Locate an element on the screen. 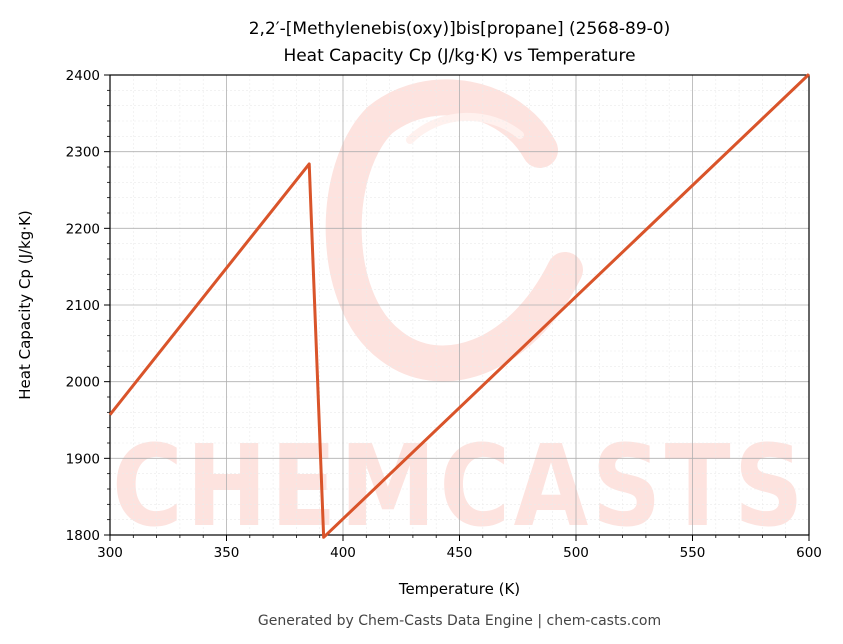 The width and height of the screenshot is (843, 644). x-tick-label: 550 is located at coordinates (693, 553).